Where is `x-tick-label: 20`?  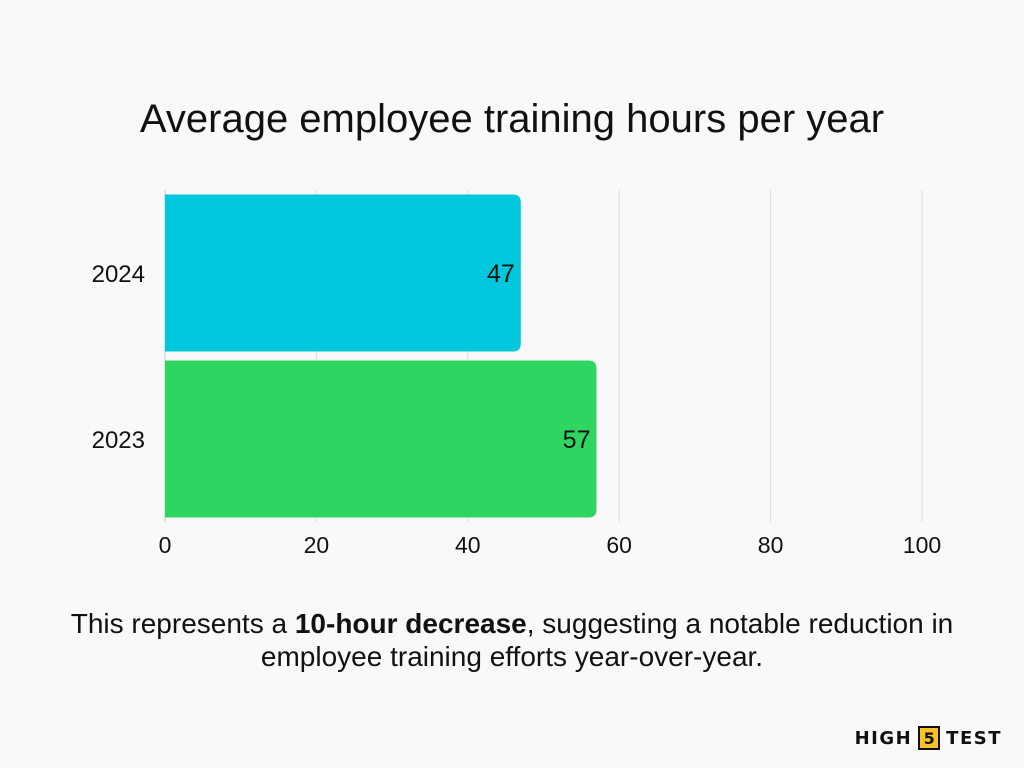
x-tick-label: 20 is located at coordinates (317, 545).